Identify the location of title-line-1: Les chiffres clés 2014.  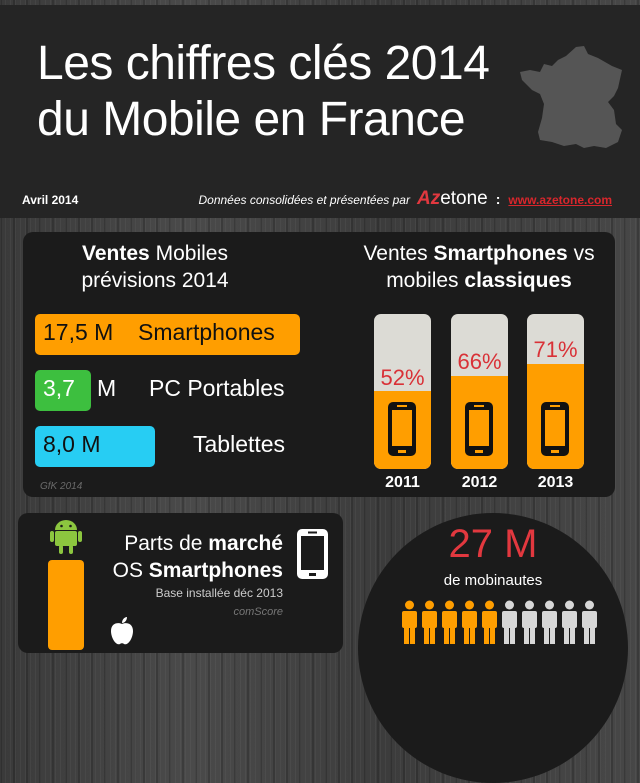
(263, 63).